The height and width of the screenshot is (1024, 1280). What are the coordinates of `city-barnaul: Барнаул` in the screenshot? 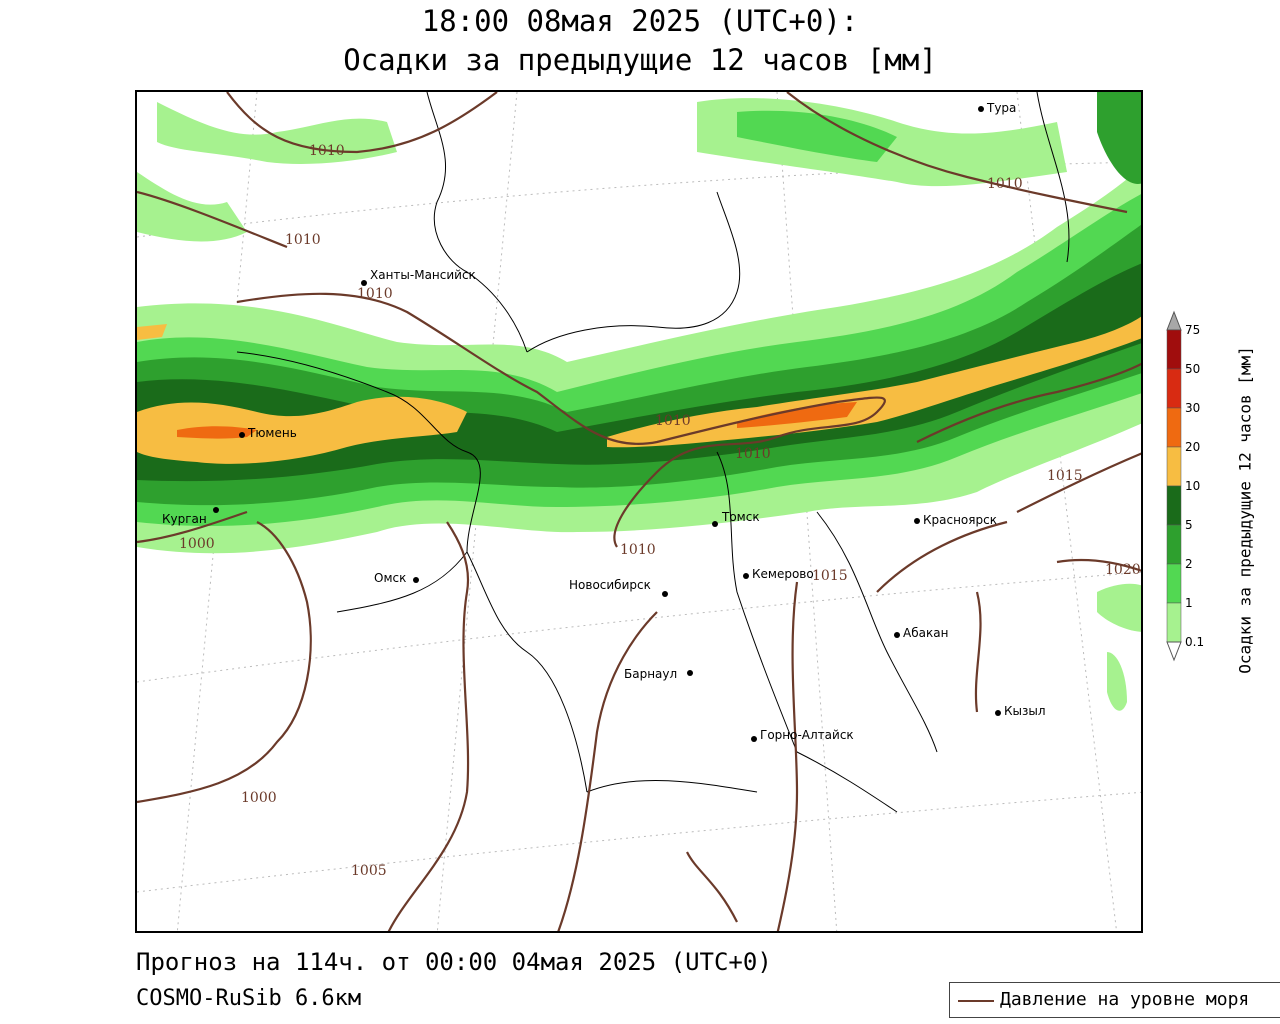 It's located at (658, 674).